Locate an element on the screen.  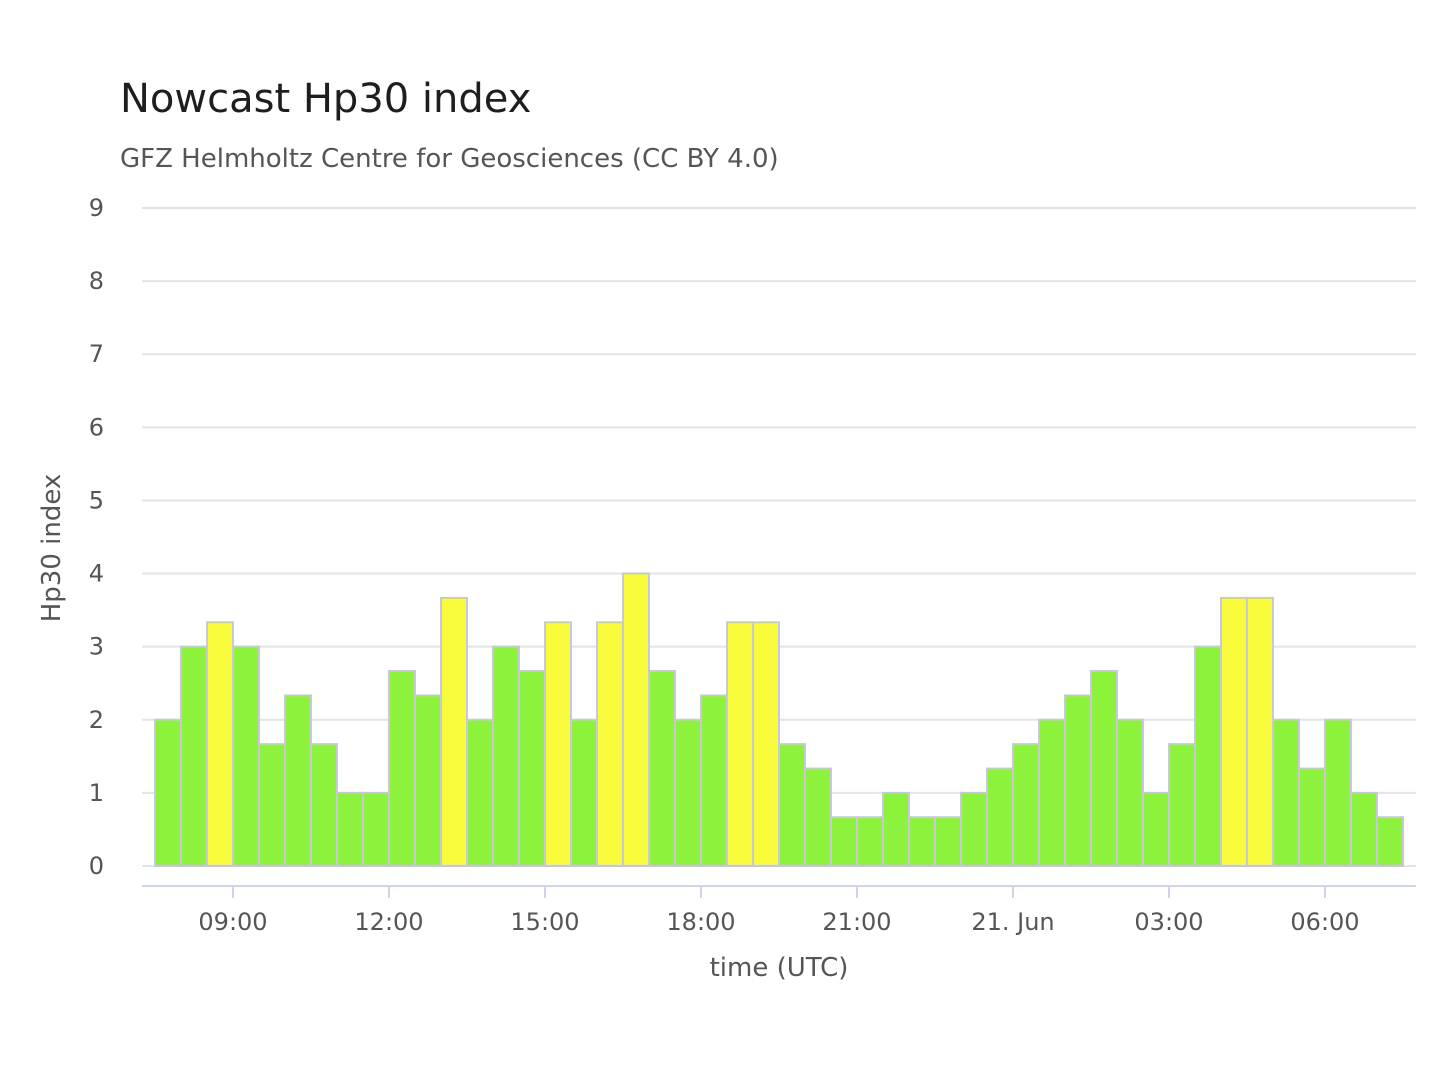
x-tick-label: 03:00 is located at coordinates (1168, 922).